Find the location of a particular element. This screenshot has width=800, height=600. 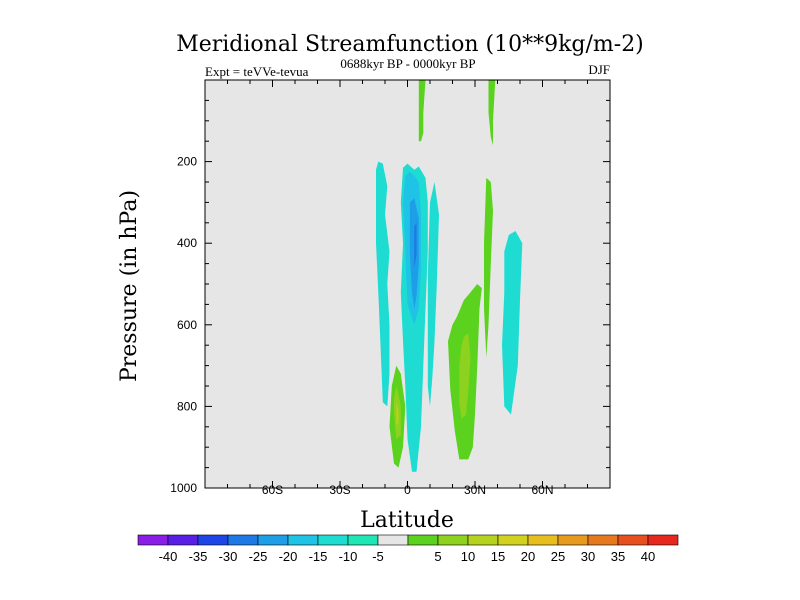

colorbar-label: 25 is located at coordinates (558, 556).